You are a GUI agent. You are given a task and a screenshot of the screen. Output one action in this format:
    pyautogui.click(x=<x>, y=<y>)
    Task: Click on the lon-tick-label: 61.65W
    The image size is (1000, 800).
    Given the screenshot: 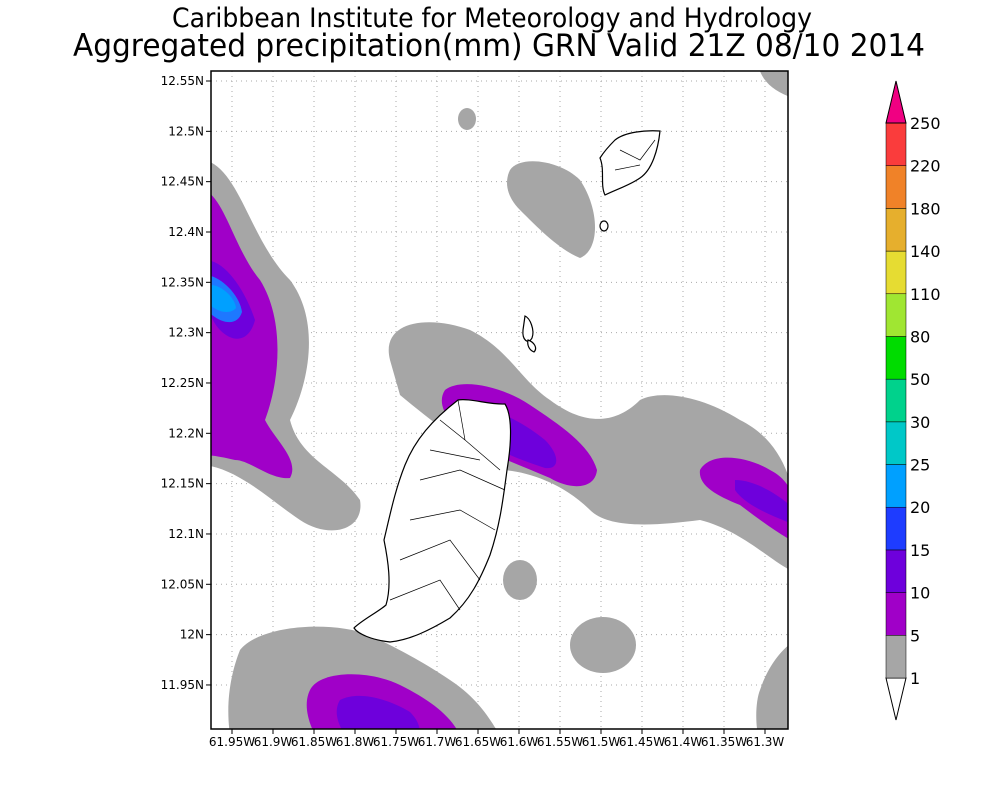 What is the action you would take?
    pyautogui.click(x=478, y=742)
    